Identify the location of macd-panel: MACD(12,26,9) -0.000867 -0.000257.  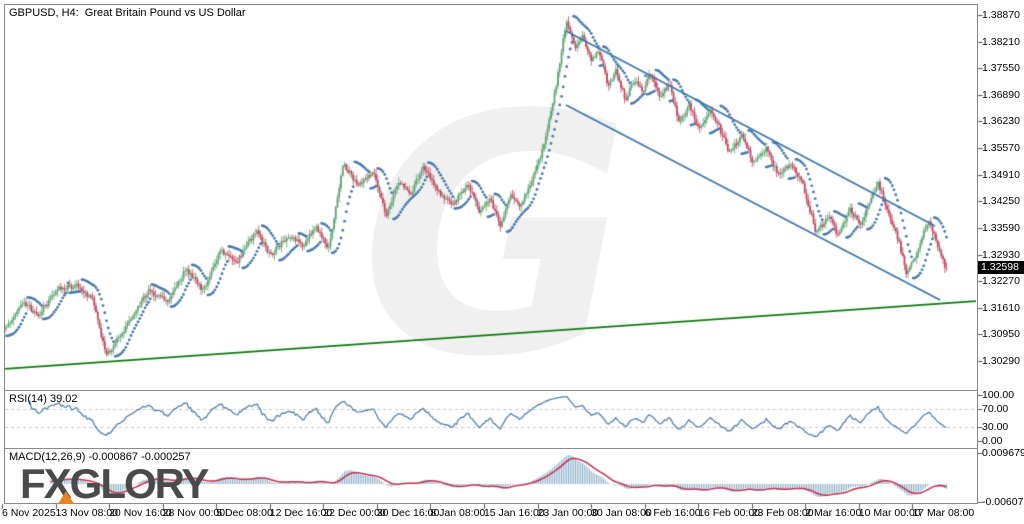
(491, 476).